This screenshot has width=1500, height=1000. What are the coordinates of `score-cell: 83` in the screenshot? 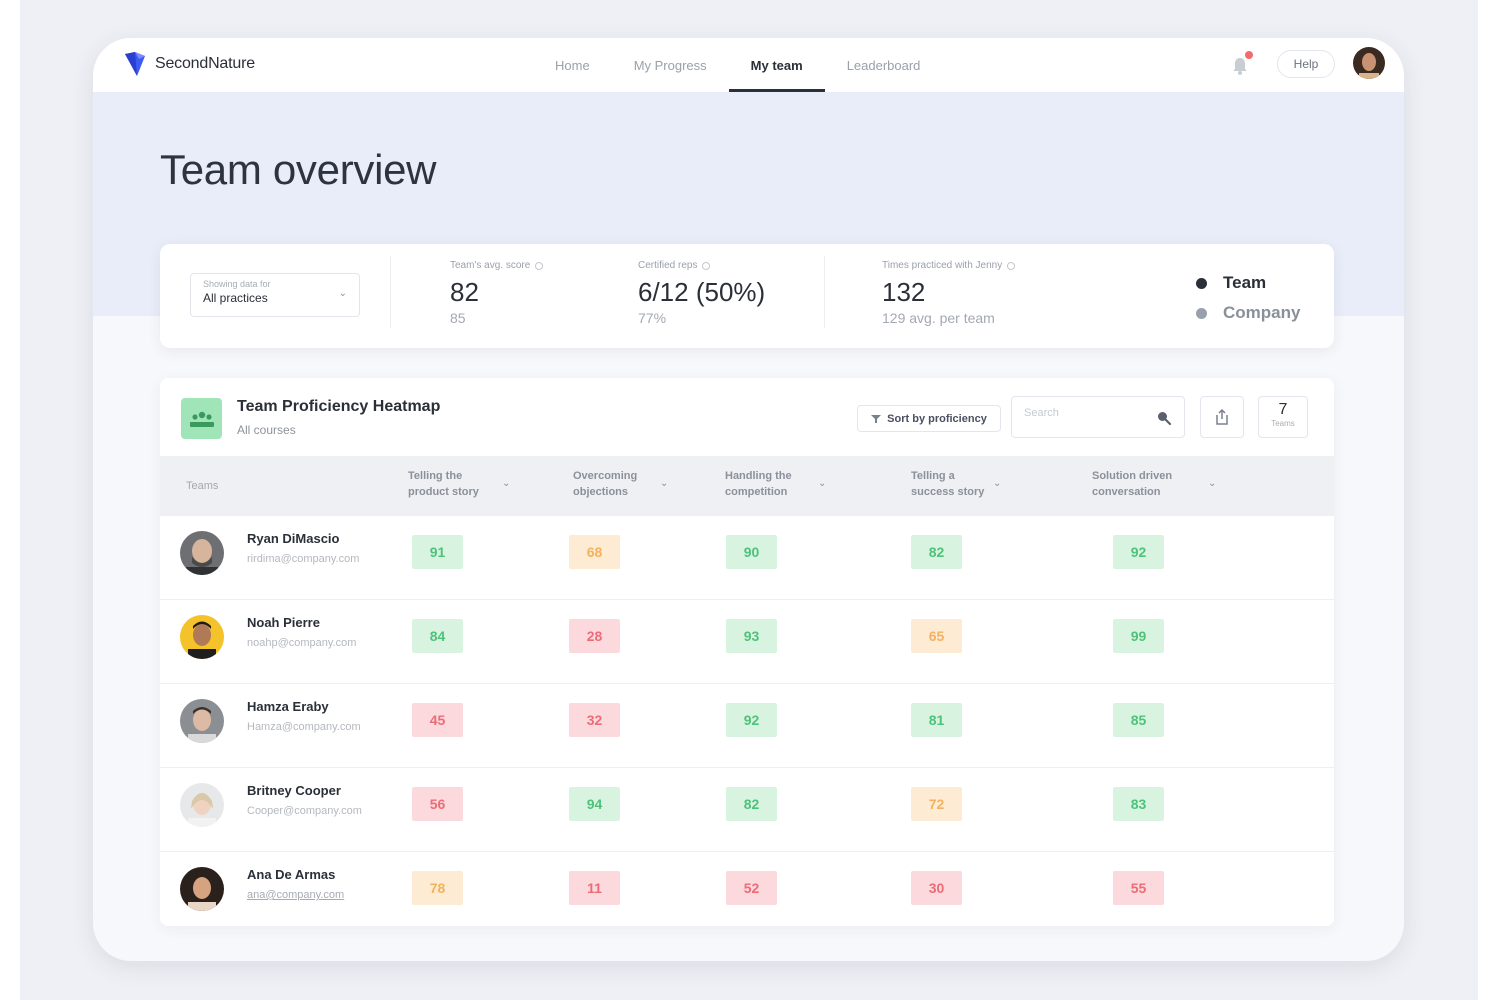 It's located at (1138, 804).